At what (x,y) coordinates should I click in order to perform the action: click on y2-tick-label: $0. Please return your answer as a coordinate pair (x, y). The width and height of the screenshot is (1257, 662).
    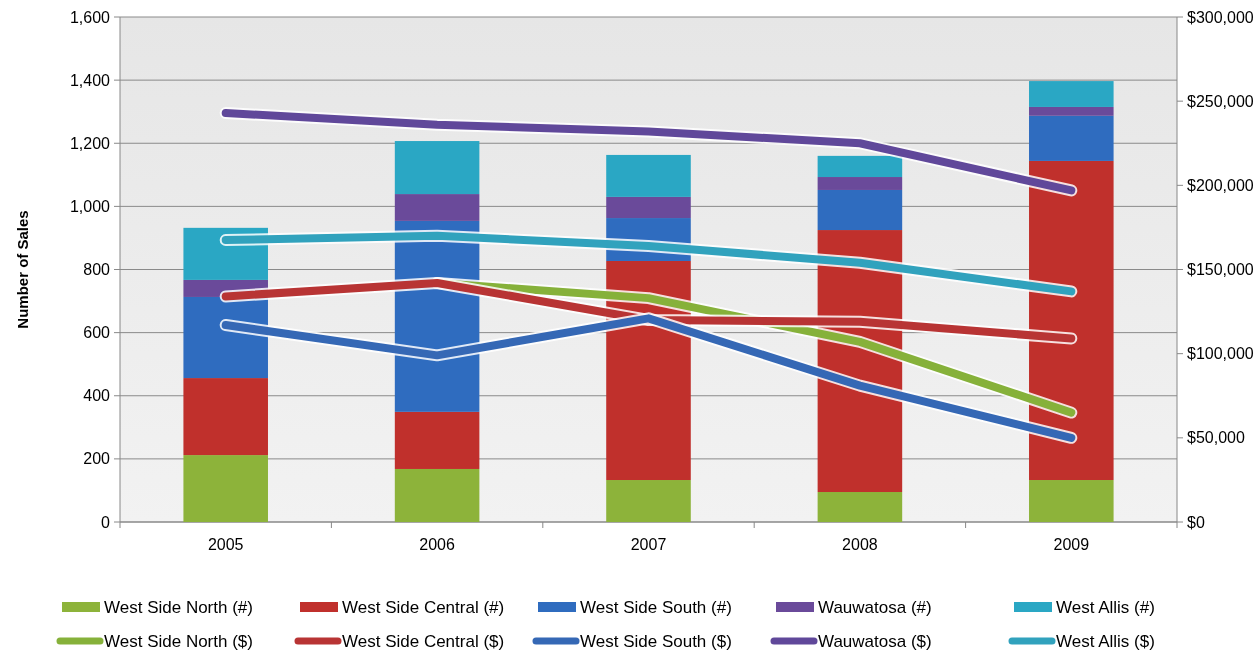
    Looking at the image, I should click on (1196, 522).